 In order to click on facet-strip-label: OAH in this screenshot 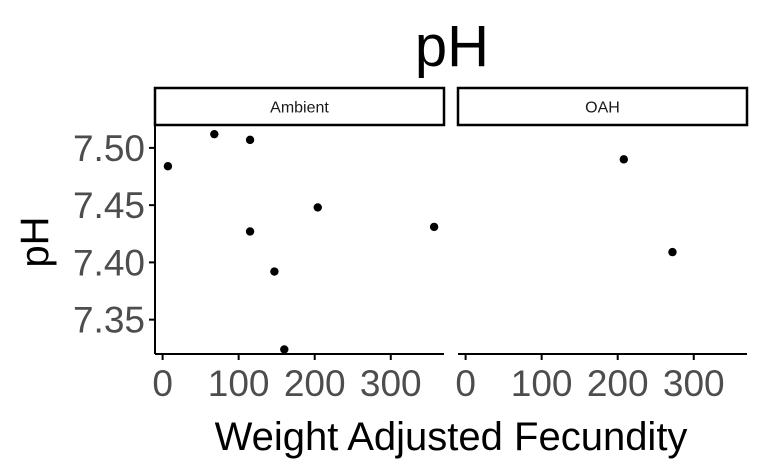, I will do `click(602, 108)`.